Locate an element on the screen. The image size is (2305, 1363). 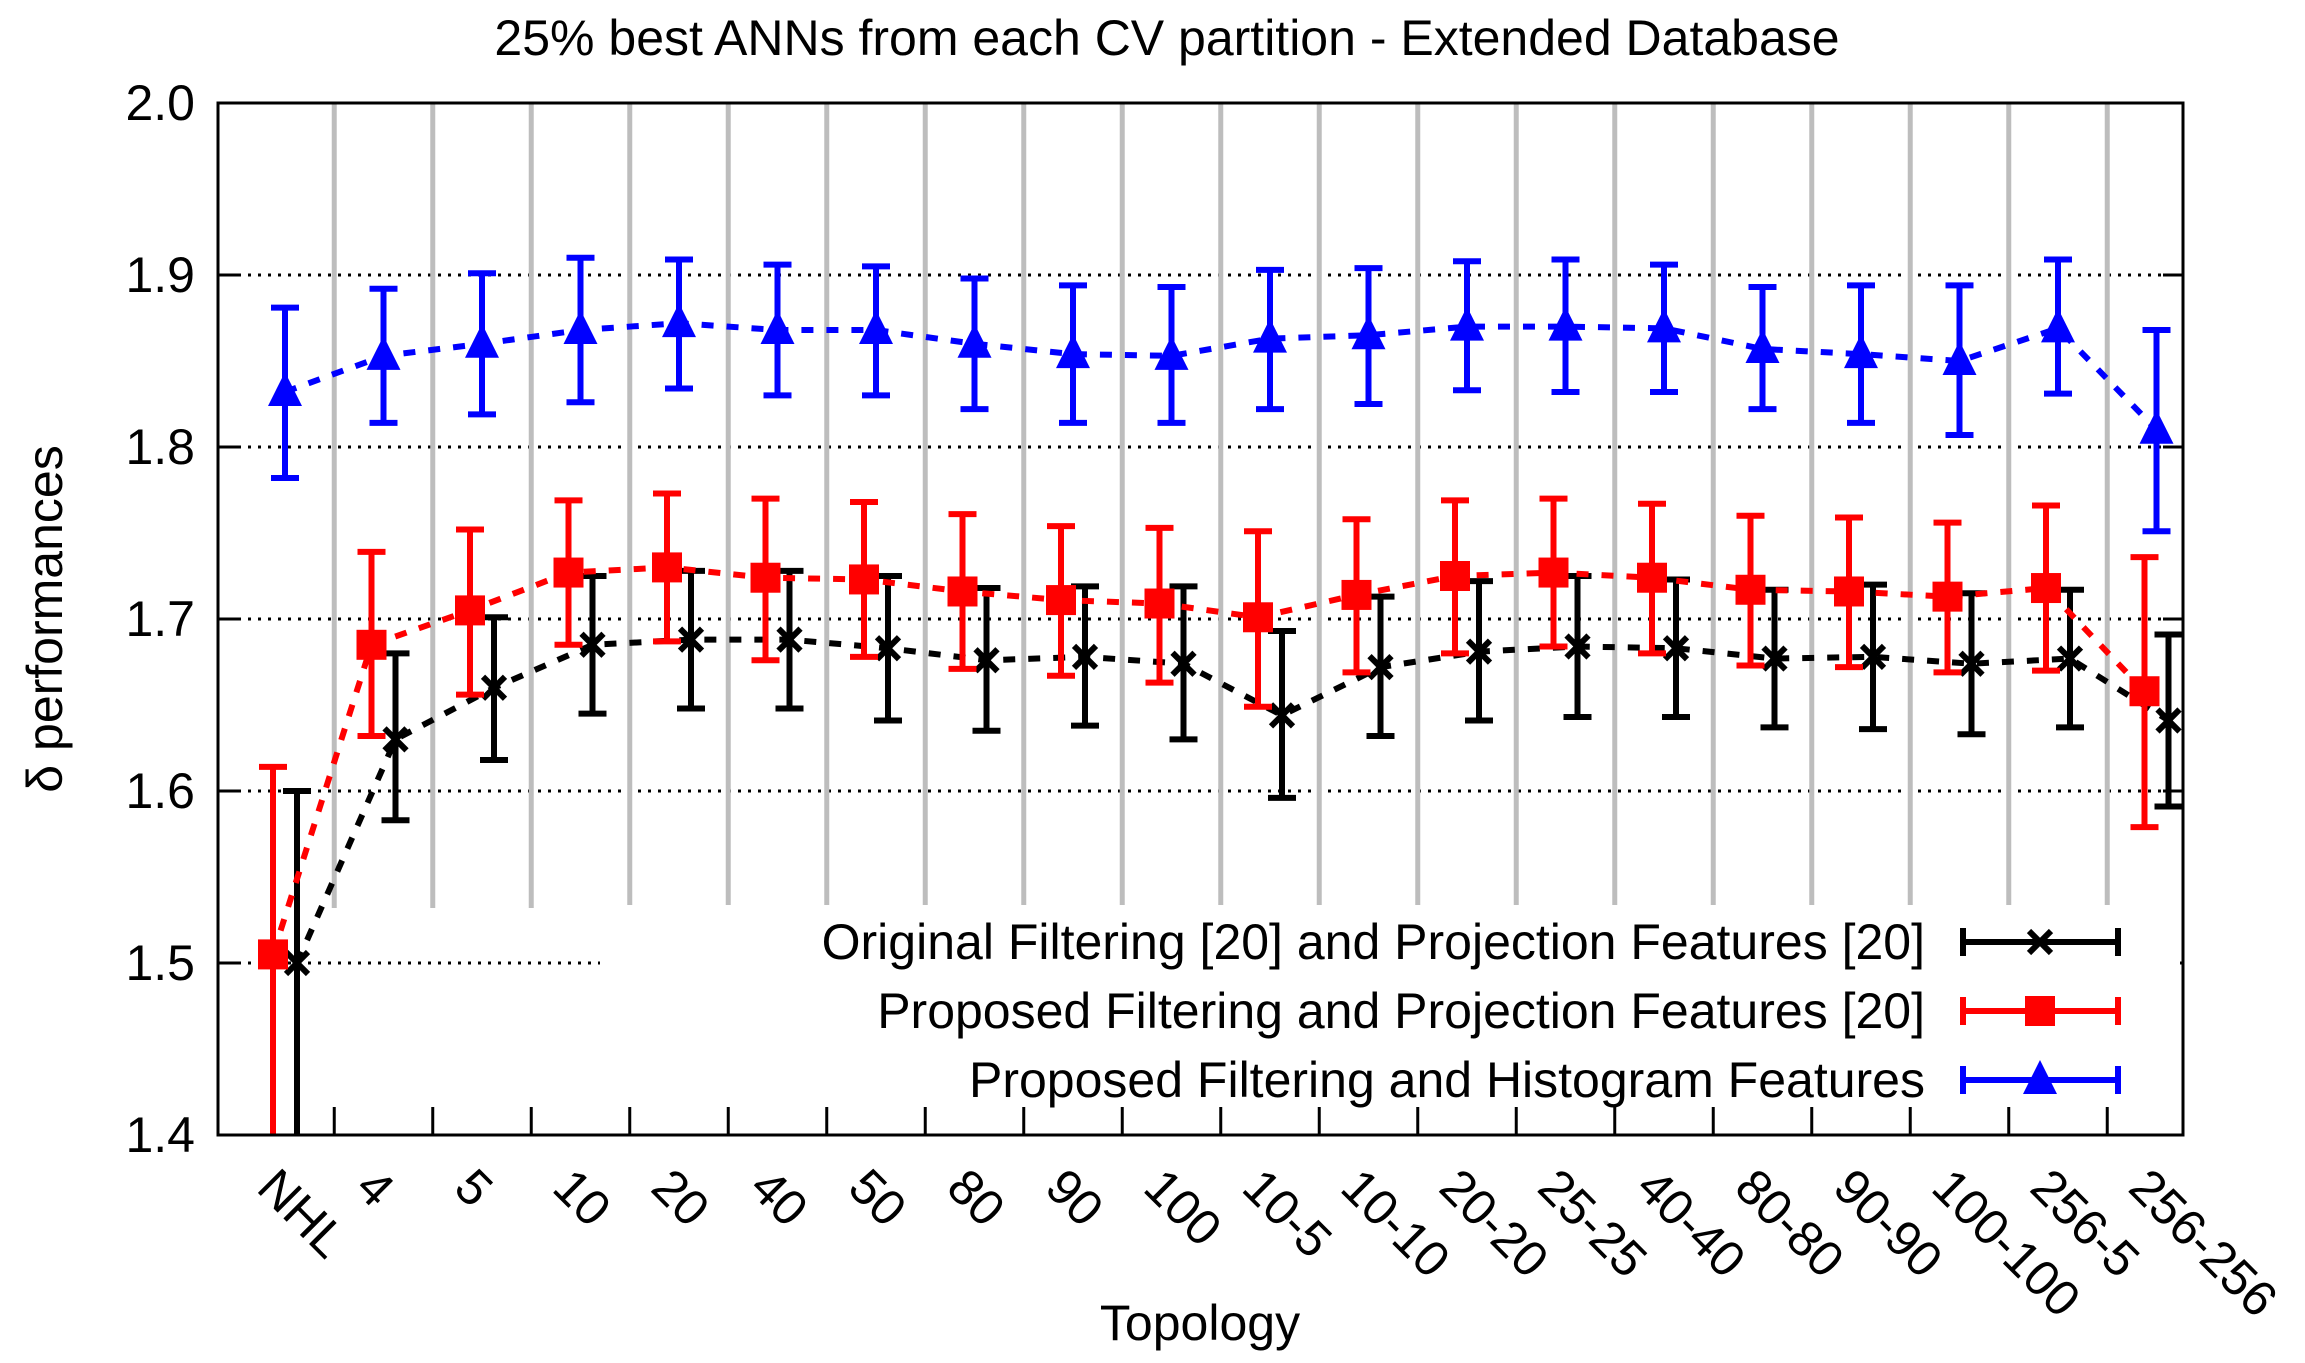
legend-background is located at coordinates (1390, 1002).